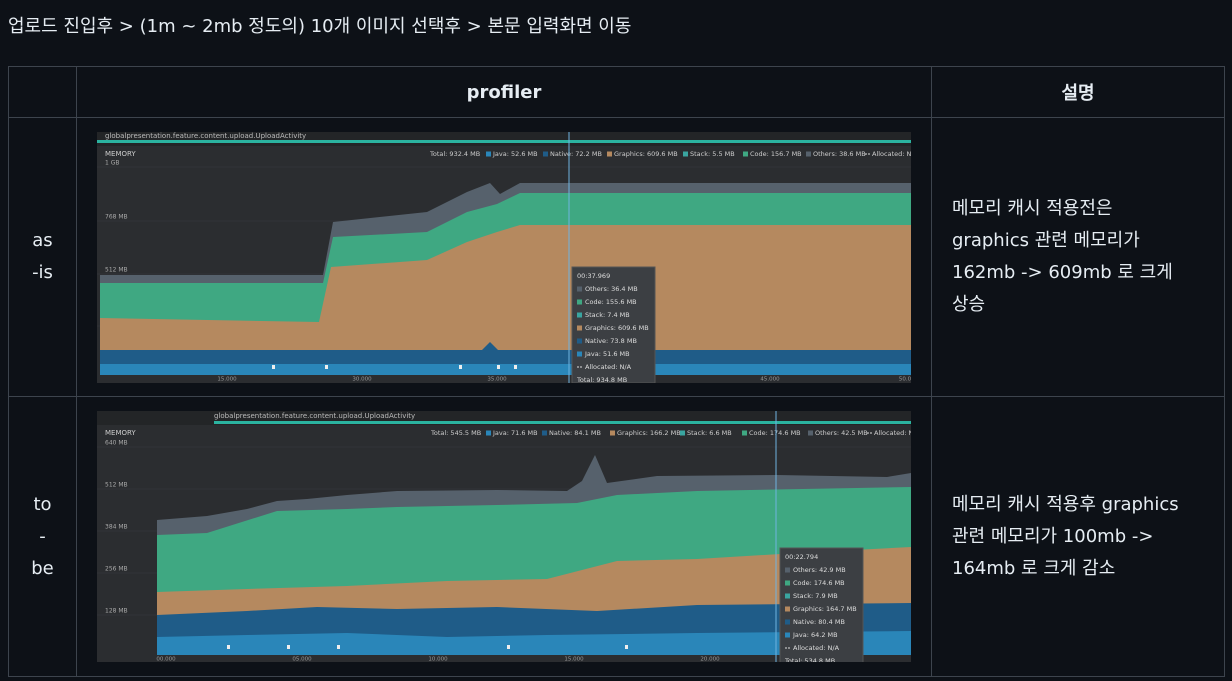  What do you see at coordinates (839, 154) in the screenshot?
I see `legend-entry: Others: 38.6 MB` at bounding box center [839, 154].